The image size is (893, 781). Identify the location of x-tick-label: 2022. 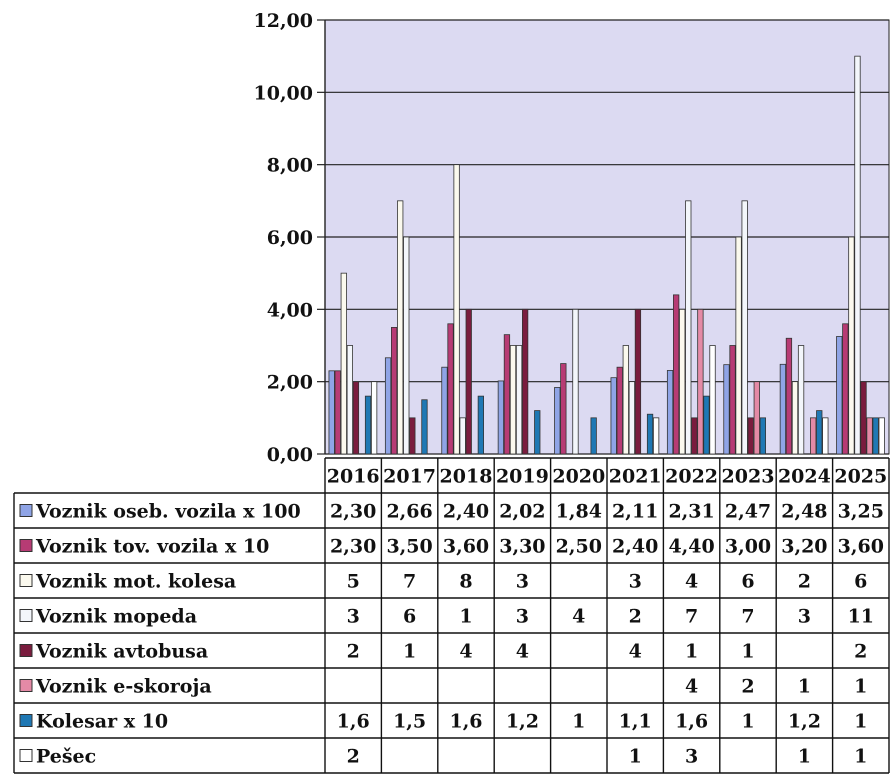
(691, 477).